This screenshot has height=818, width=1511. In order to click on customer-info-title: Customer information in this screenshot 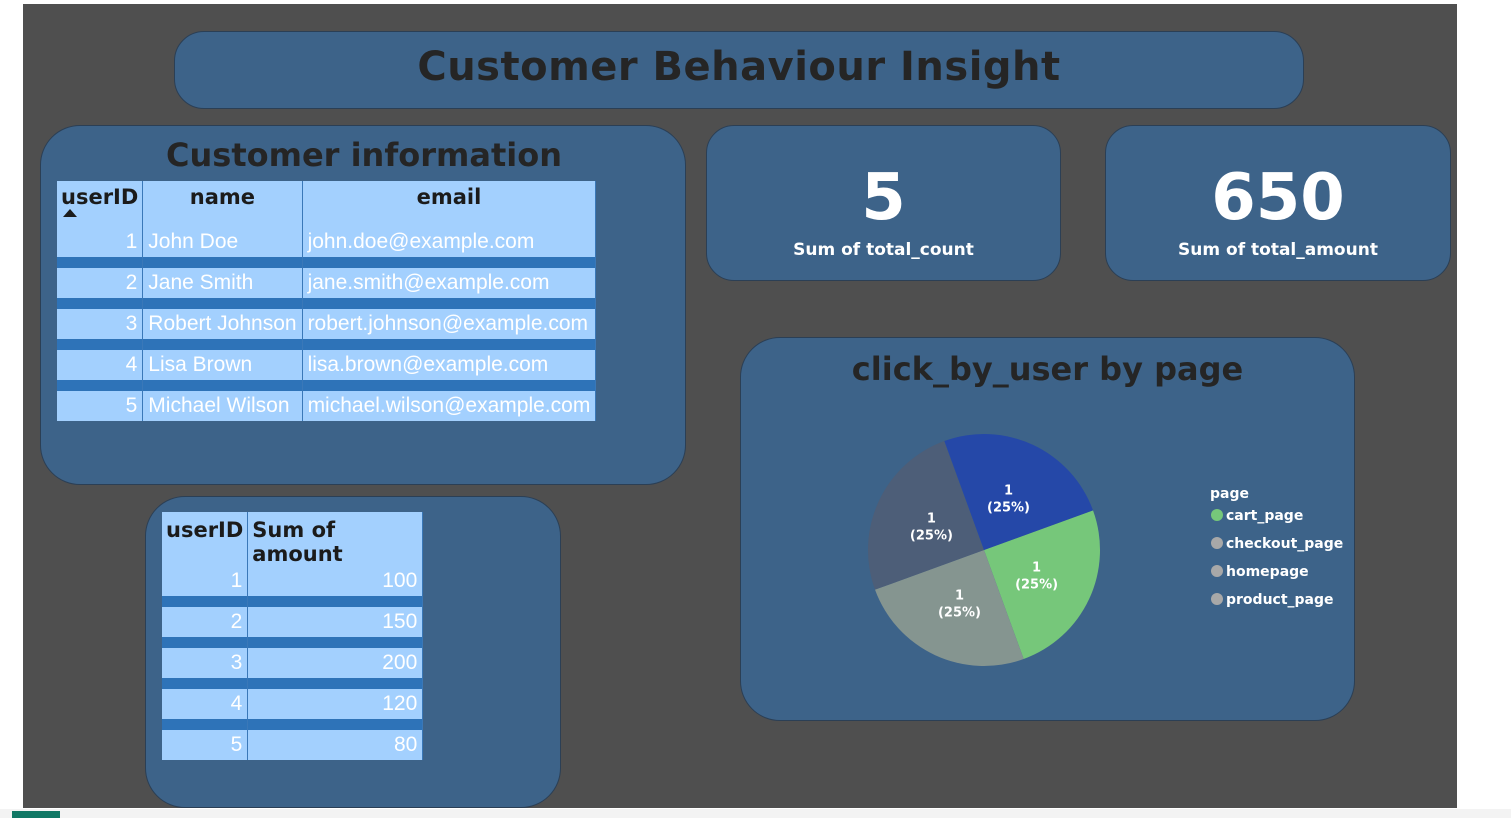, I will do `click(364, 155)`.